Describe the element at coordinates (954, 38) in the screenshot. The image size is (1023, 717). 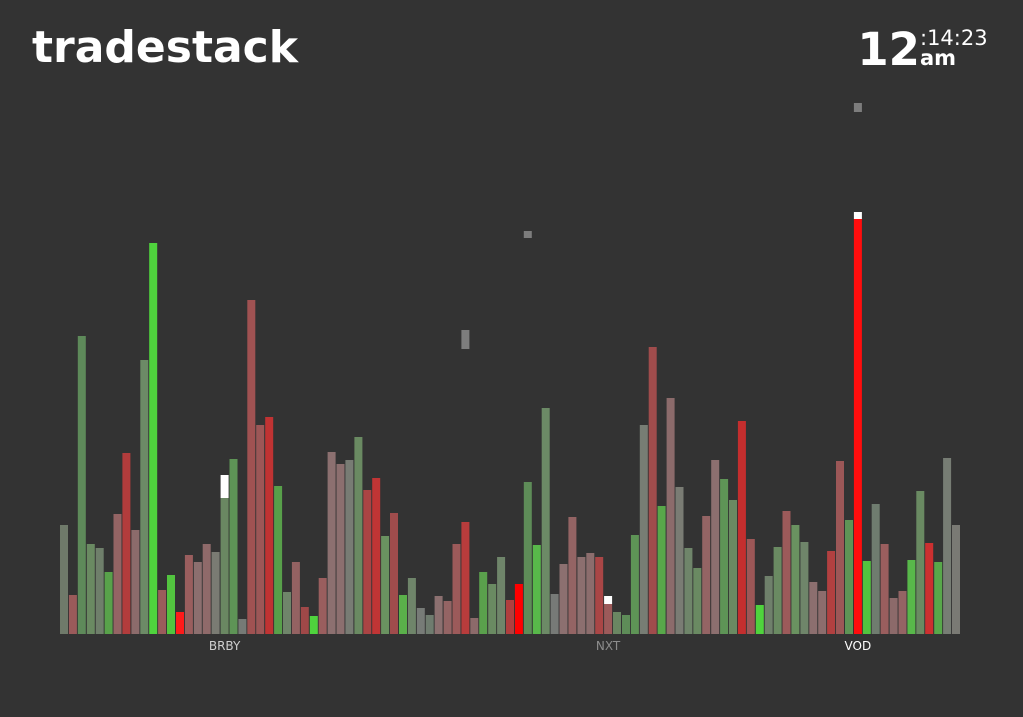
I see `clock-minutes-seconds: :14:23` at that location.